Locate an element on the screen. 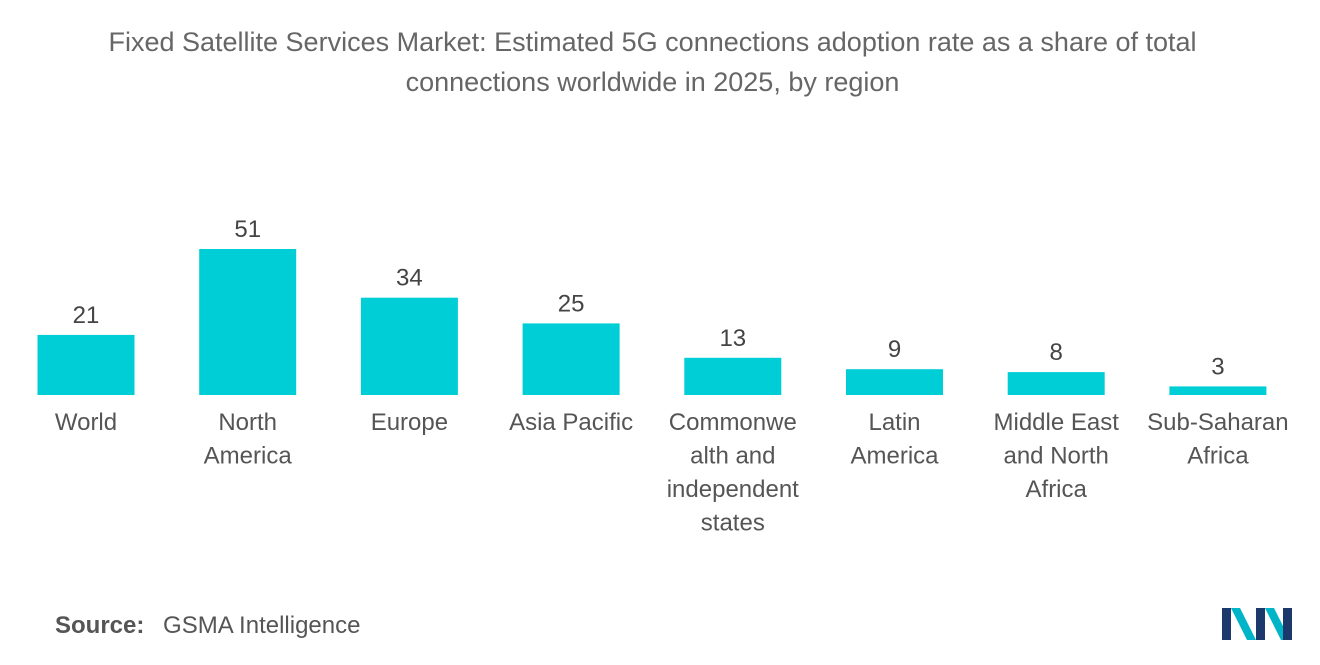 Image resolution: width=1320 pixels, height=665 pixels. category-label-7: Sub-Saharan Africa is located at coordinates (1217, 439).